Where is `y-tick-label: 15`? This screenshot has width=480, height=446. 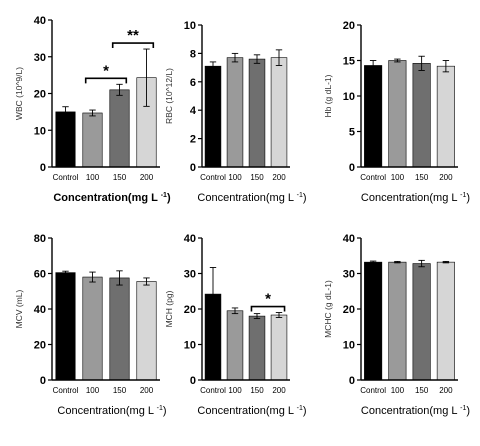
y-tick-label: 15 is located at coordinates (349, 62).